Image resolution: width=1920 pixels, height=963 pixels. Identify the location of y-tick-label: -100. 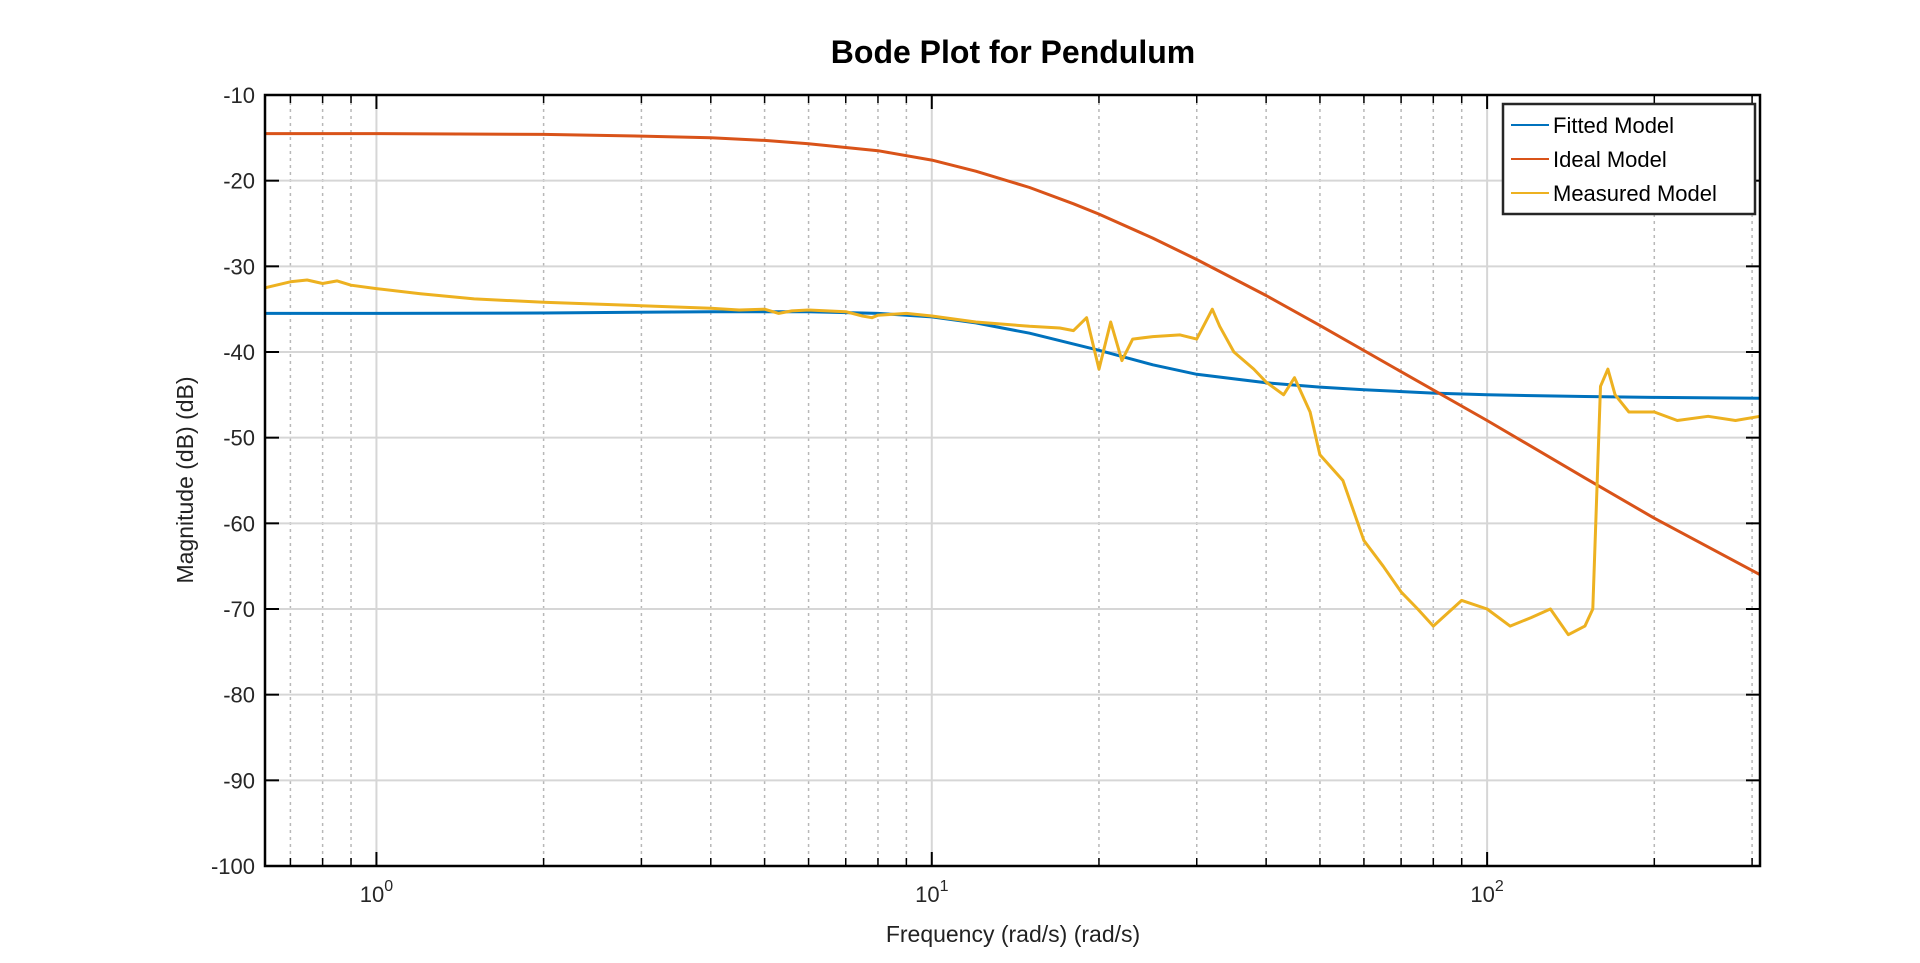
(233, 866).